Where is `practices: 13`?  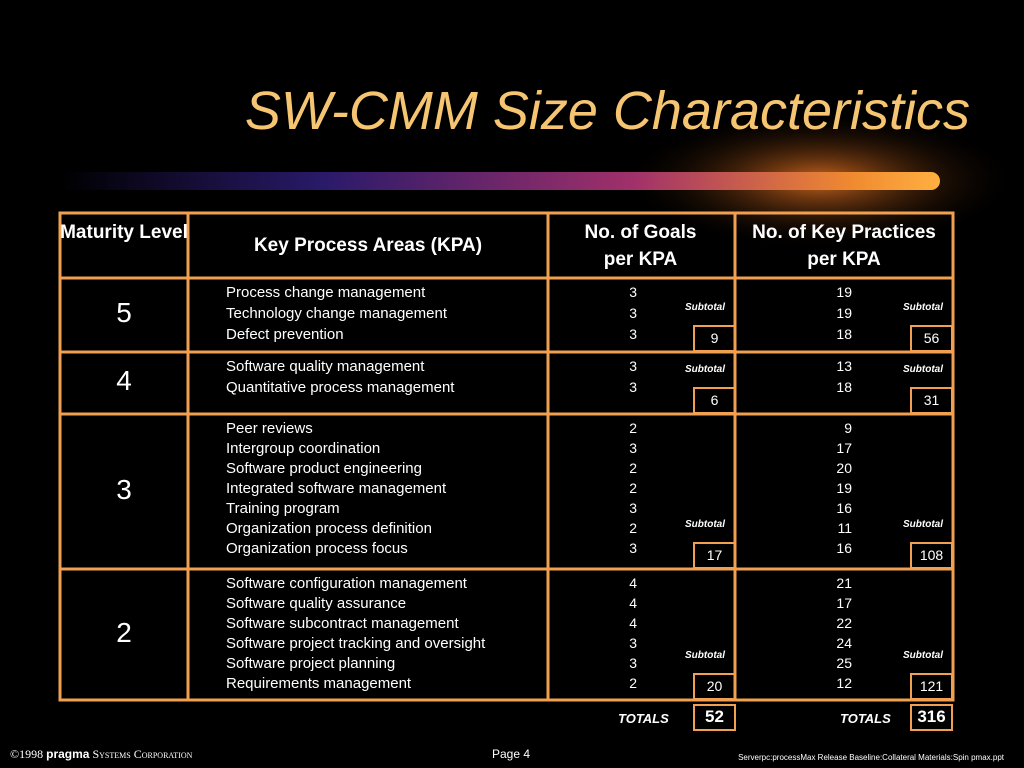 practices: 13 is located at coordinates (844, 366).